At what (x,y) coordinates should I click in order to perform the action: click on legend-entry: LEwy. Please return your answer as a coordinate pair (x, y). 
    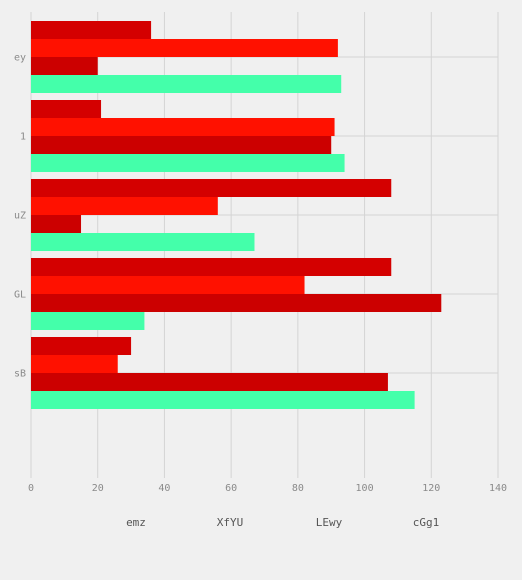
    Looking at the image, I should click on (329, 522).